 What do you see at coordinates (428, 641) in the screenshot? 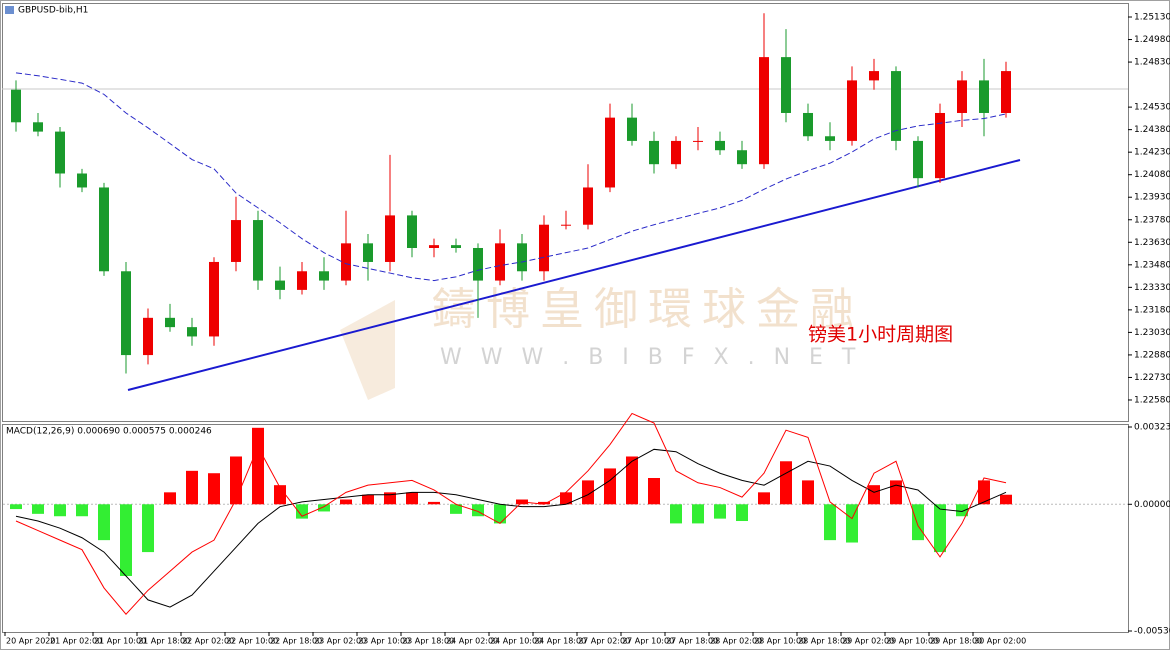
I see `x-tick-label: 23 Apr 18:00` at bounding box center [428, 641].